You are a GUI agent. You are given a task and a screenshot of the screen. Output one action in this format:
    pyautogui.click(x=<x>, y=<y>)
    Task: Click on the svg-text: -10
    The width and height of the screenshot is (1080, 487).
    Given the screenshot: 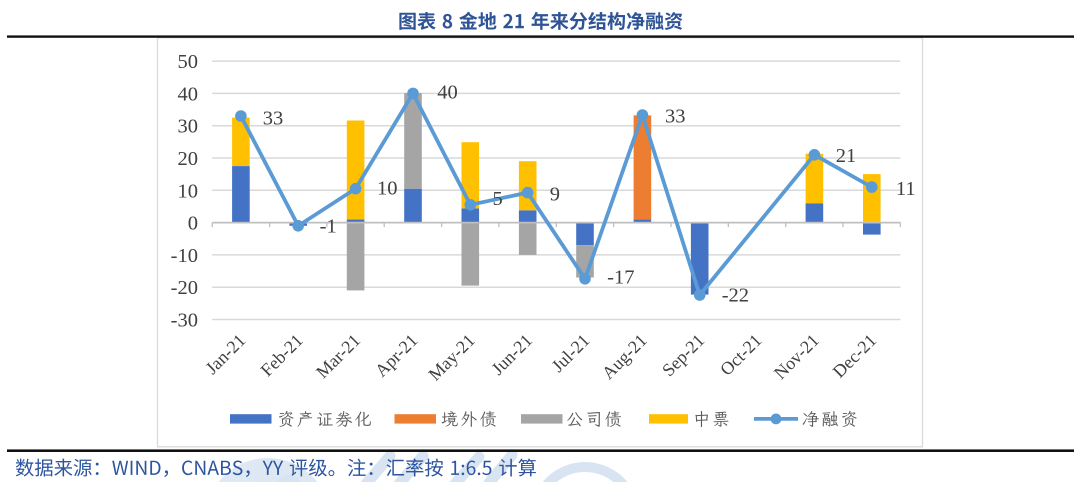 What is the action you would take?
    pyautogui.click(x=184, y=256)
    